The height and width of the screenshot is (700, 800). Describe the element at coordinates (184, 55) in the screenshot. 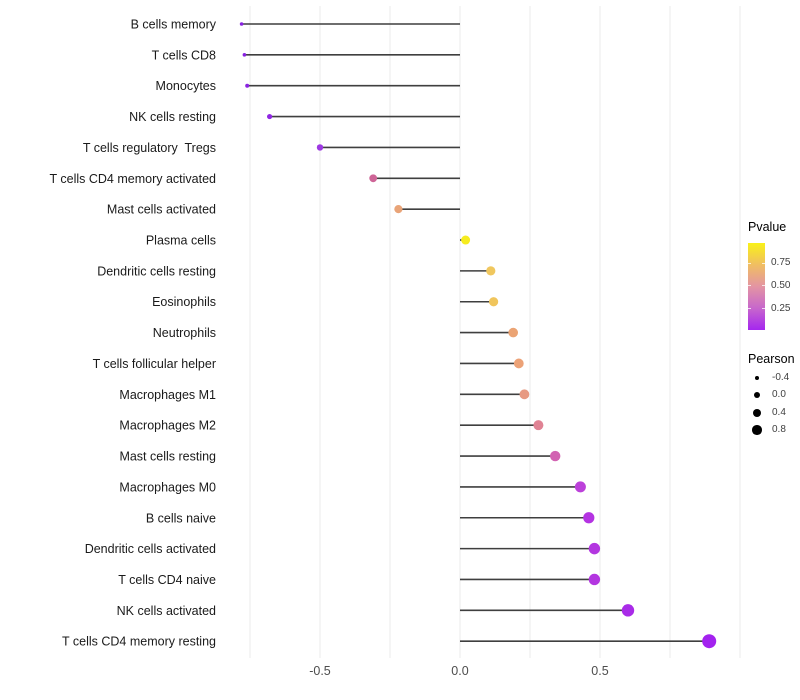

I see `row-label: T cells CD8` at that location.